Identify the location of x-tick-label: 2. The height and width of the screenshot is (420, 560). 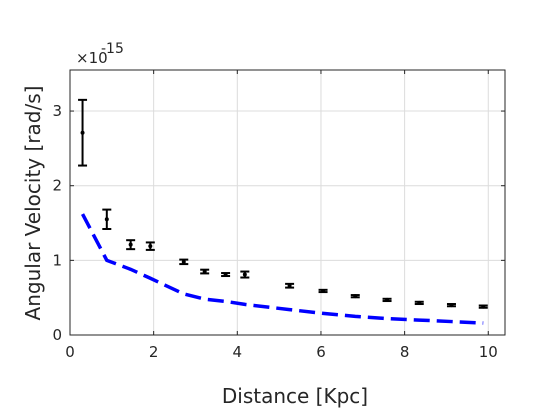
(154, 352).